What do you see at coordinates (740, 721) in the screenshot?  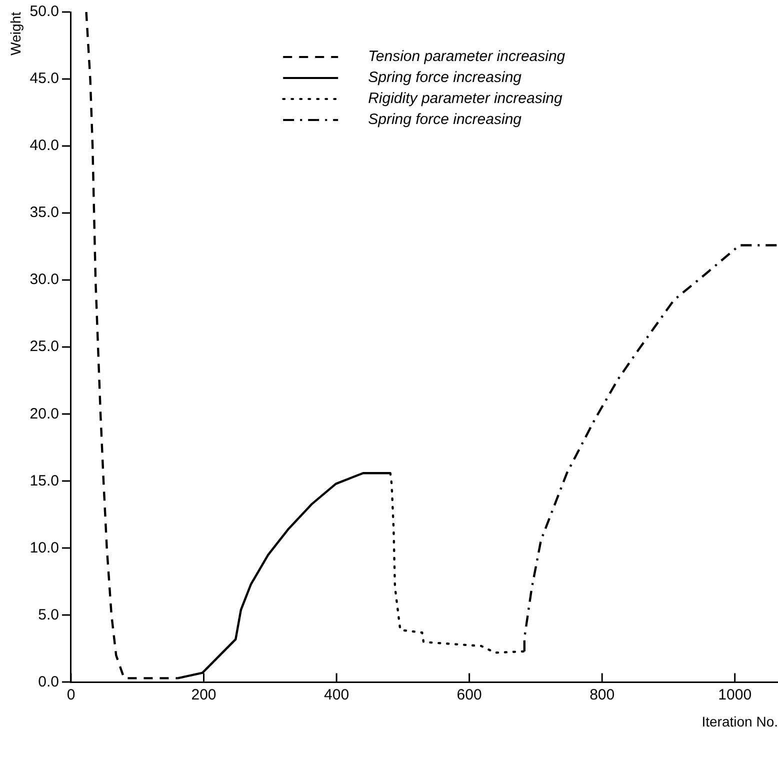 I see `x-axis-title: Iteration No.` at bounding box center [740, 721].